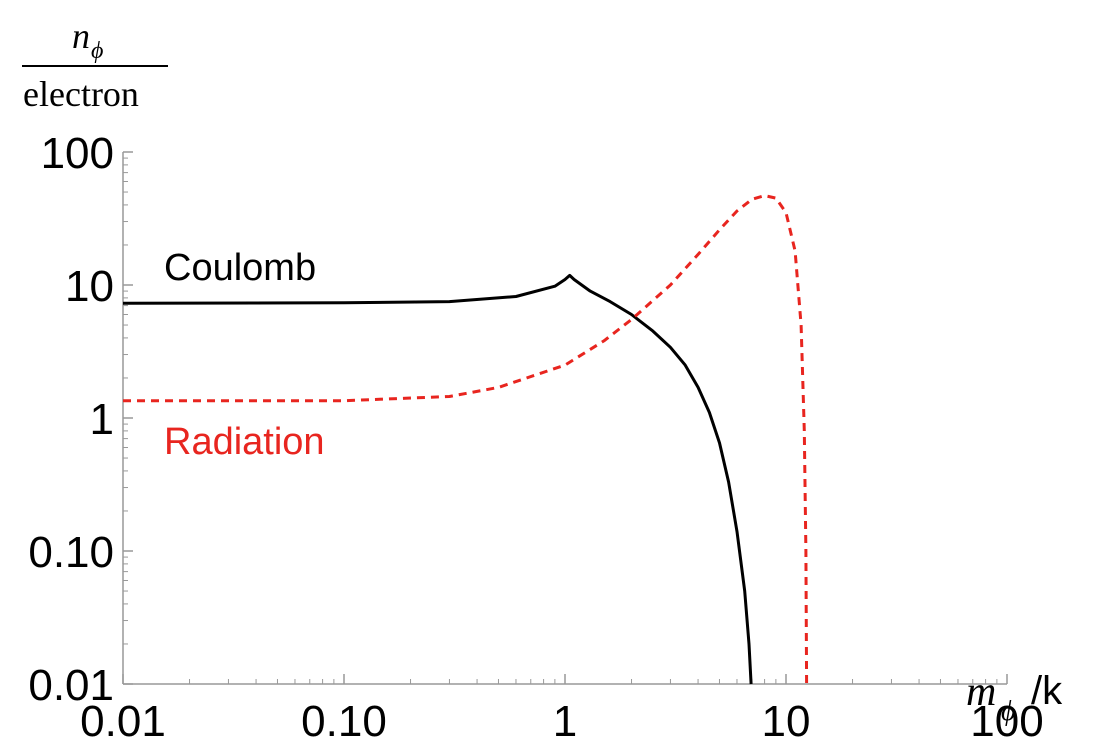 The height and width of the screenshot is (742, 1111). What do you see at coordinates (95, 65) in the screenshot?
I see `y-axis-label: n ϕ electron` at bounding box center [95, 65].